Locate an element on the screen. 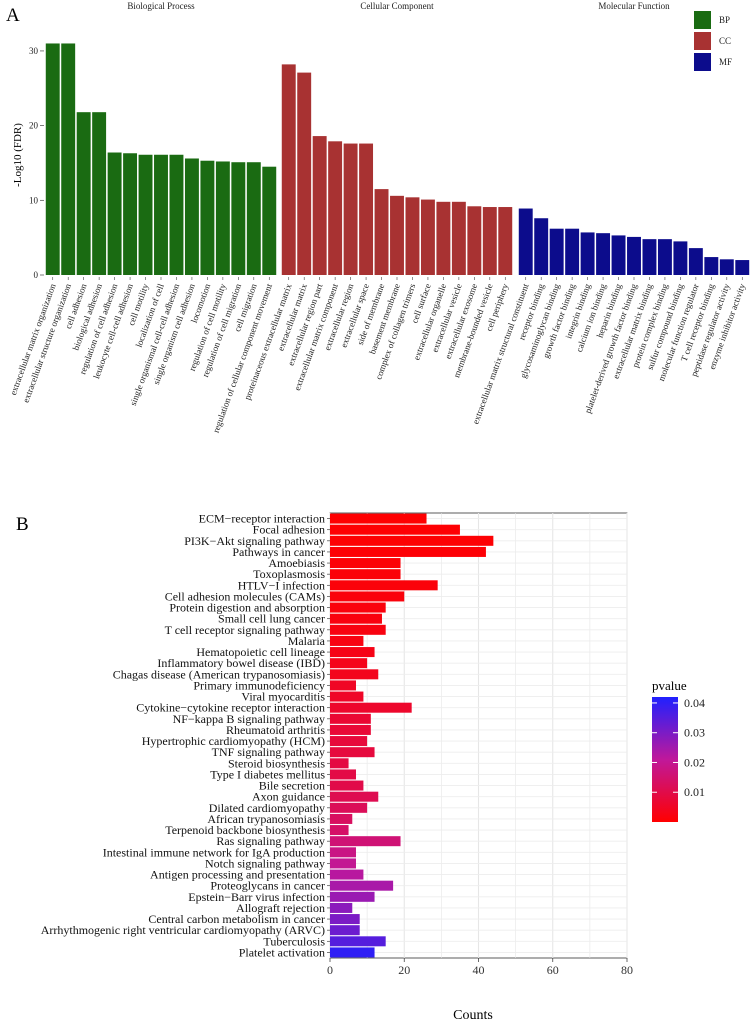  colorbar-tick-label: 0.04 is located at coordinates (694, 703).